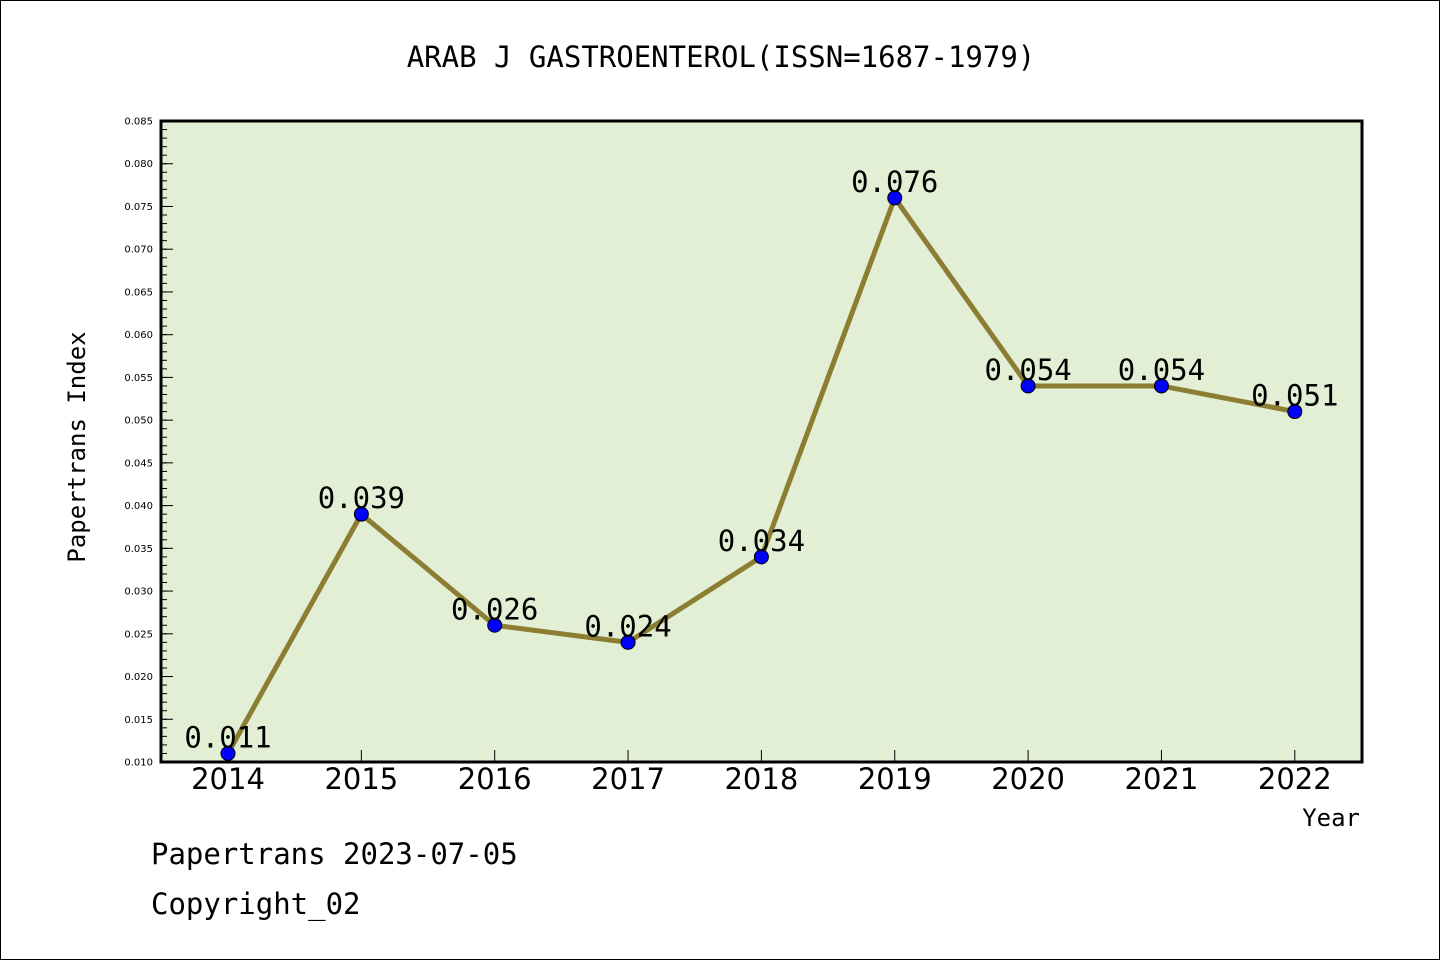 The height and width of the screenshot is (961, 1440). What do you see at coordinates (138, 677) in the screenshot?
I see `y-tick-label: 0.020` at bounding box center [138, 677].